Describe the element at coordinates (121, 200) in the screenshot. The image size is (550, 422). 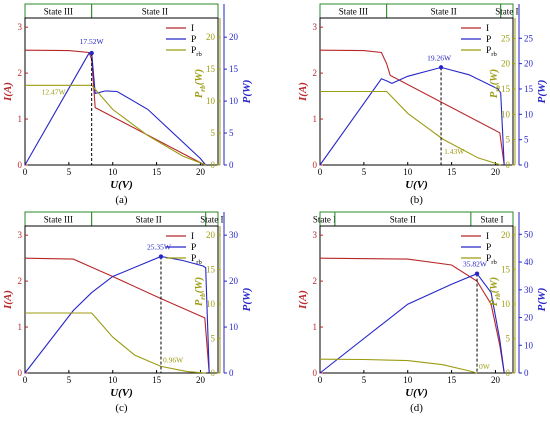
I see `panel-label: (a)` at that location.